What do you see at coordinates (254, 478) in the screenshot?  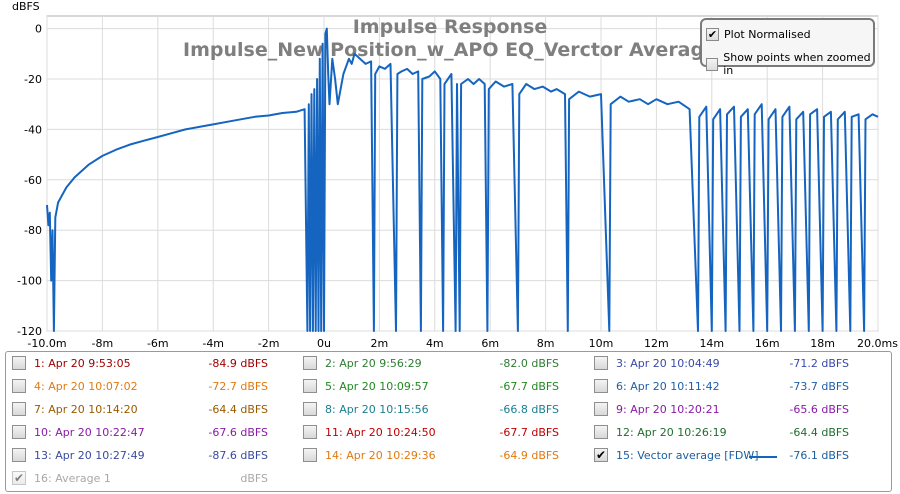 I see `legend-item-value: dBFS` at bounding box center [254, 478].